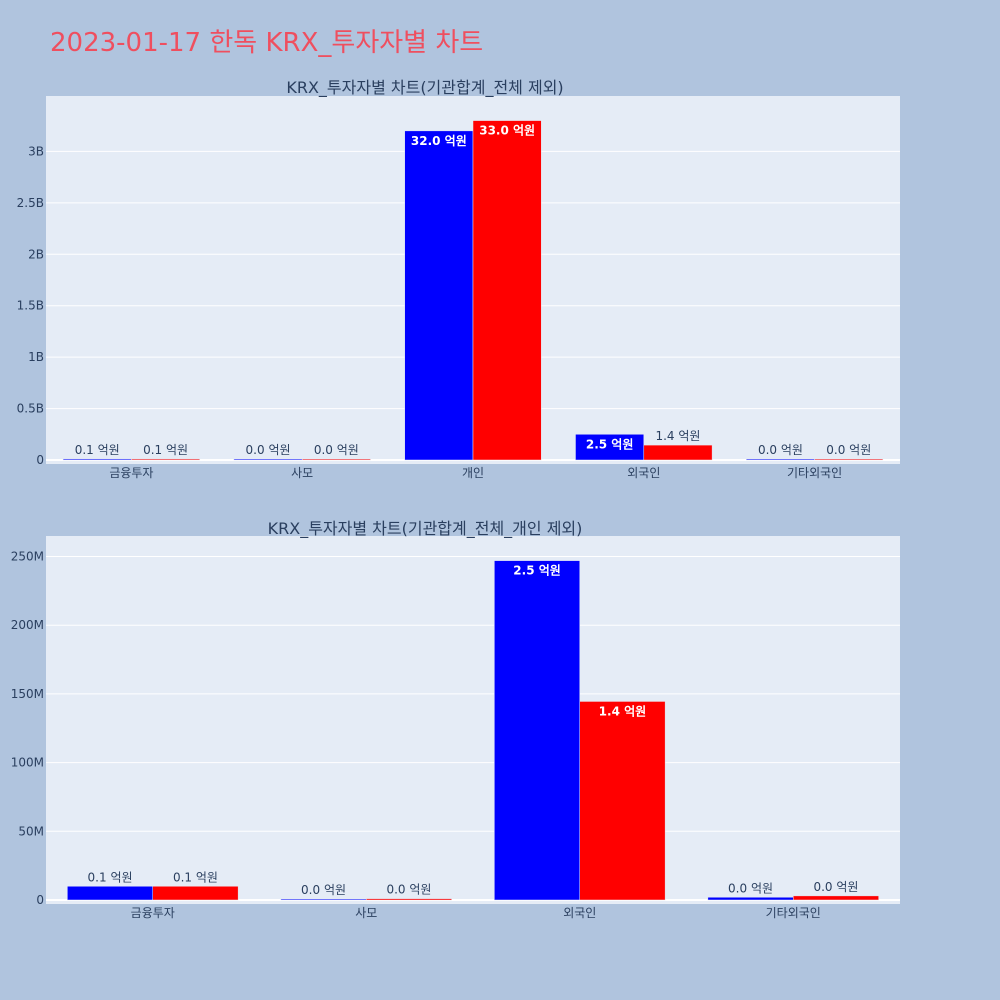 The width and height of the screenshot is (1000, 1000). Describe the element at coordinates (31, 831) in the screenshot. I see `y-tick-label: 50M` at that location.